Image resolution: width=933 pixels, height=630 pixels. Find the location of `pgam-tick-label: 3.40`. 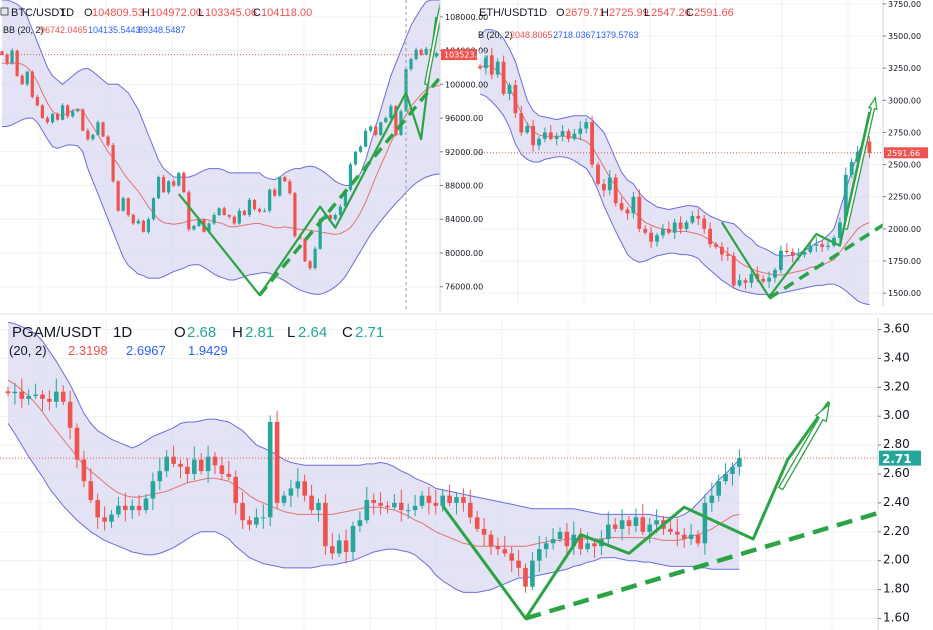

pgam-tick-label: 3.40 is located at coordinates (896, 357).